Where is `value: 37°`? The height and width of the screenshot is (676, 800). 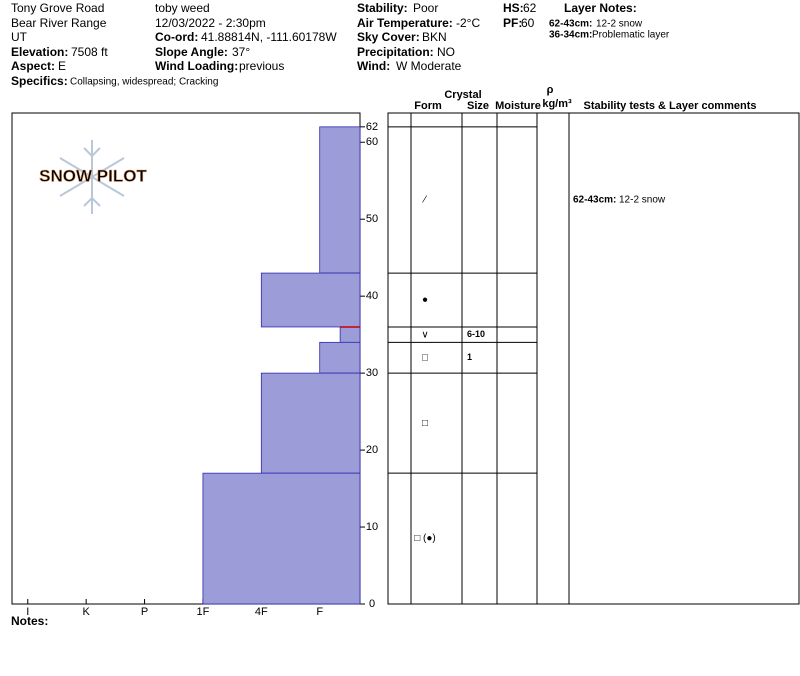
value: 37° is located at coordinates (241, 52).